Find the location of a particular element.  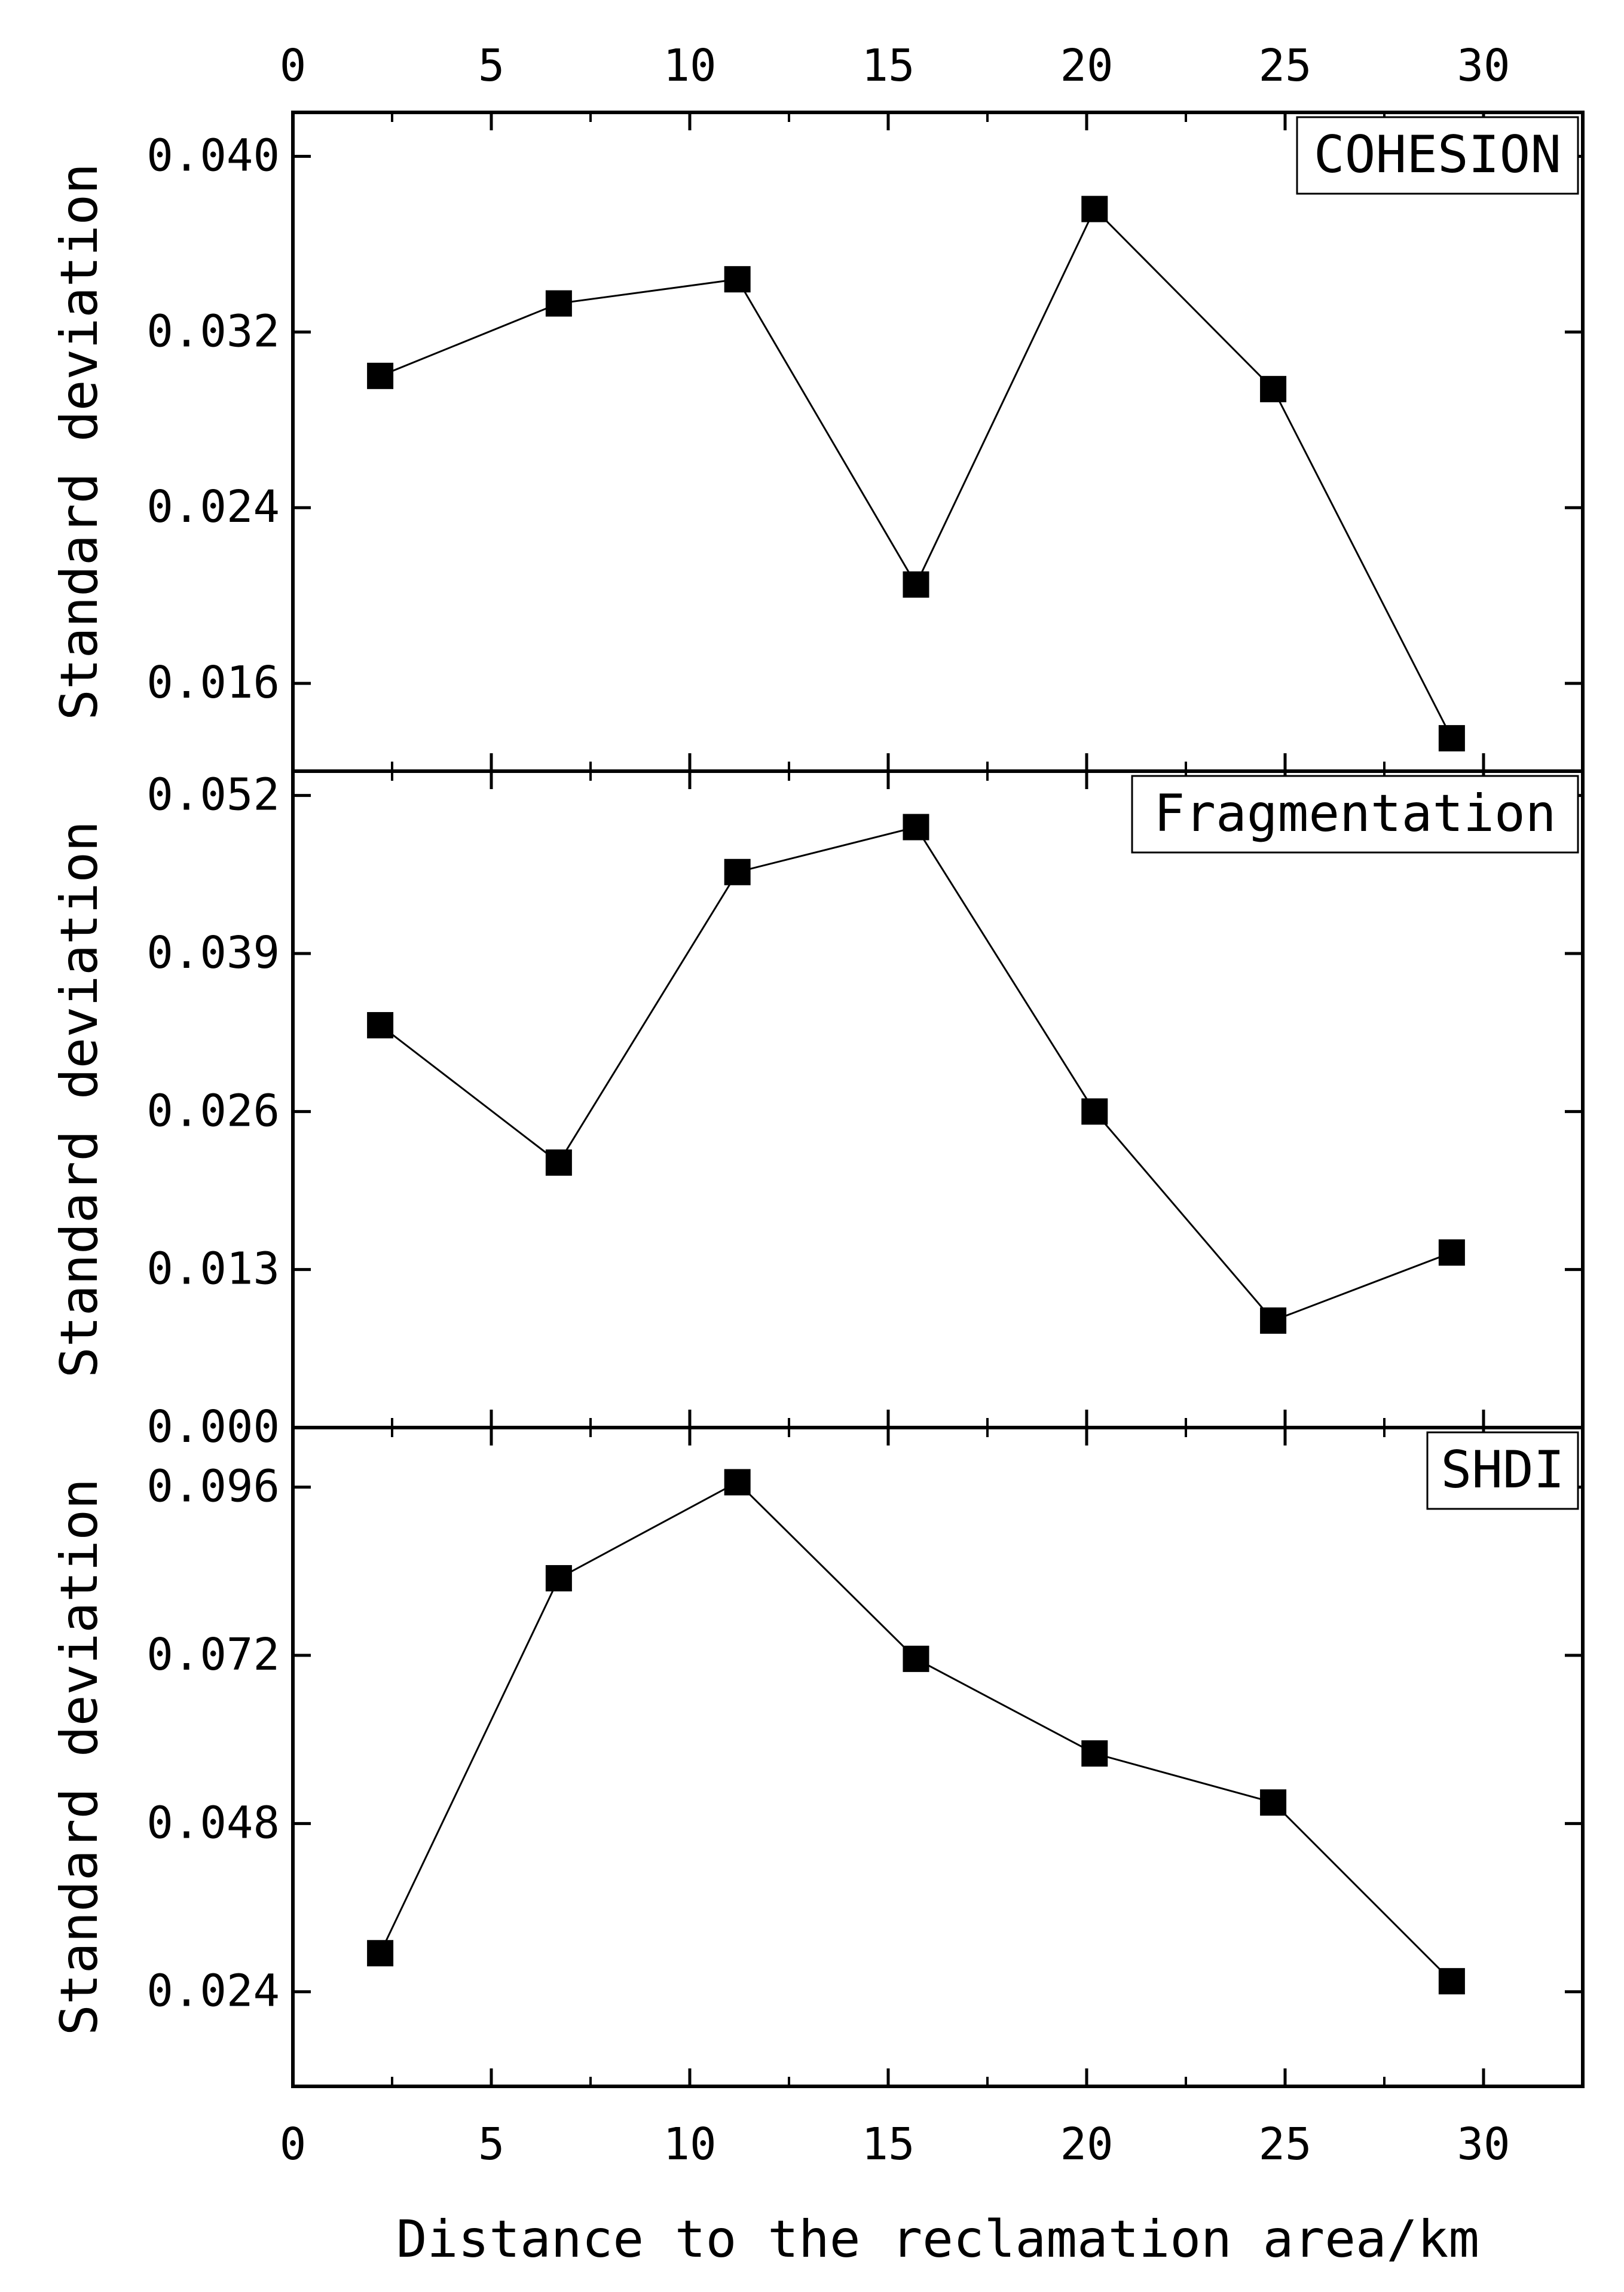

x-tick-label-bottom: 0 is located at coordinates (293, 2144).